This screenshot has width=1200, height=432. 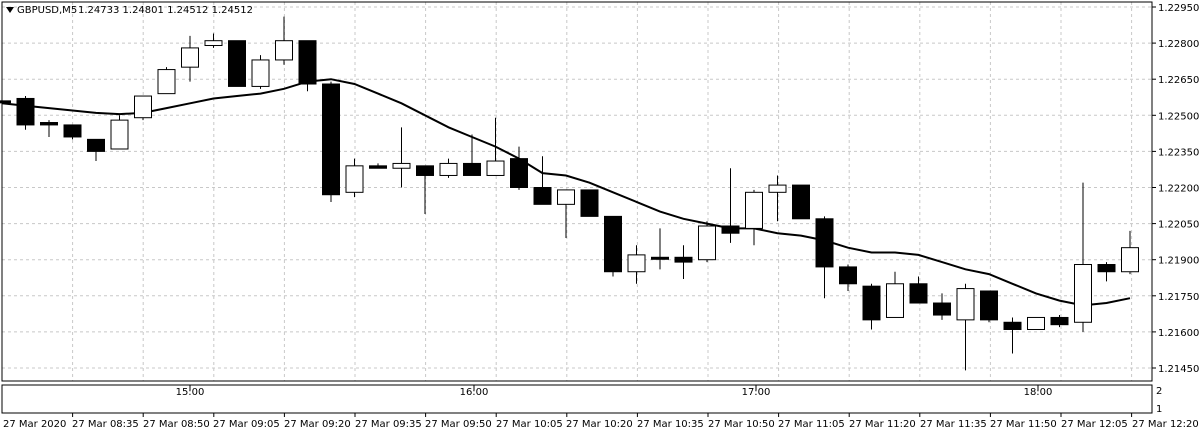 I want to click on price-tick-label: 1.22350, so click(x=1178, y=152).